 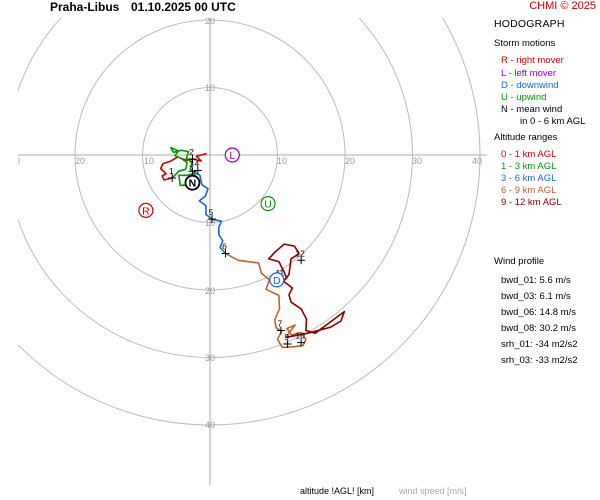 I want to click on altitude-range-item: 6 - 9 km AGL, so click(x=529, y=191).